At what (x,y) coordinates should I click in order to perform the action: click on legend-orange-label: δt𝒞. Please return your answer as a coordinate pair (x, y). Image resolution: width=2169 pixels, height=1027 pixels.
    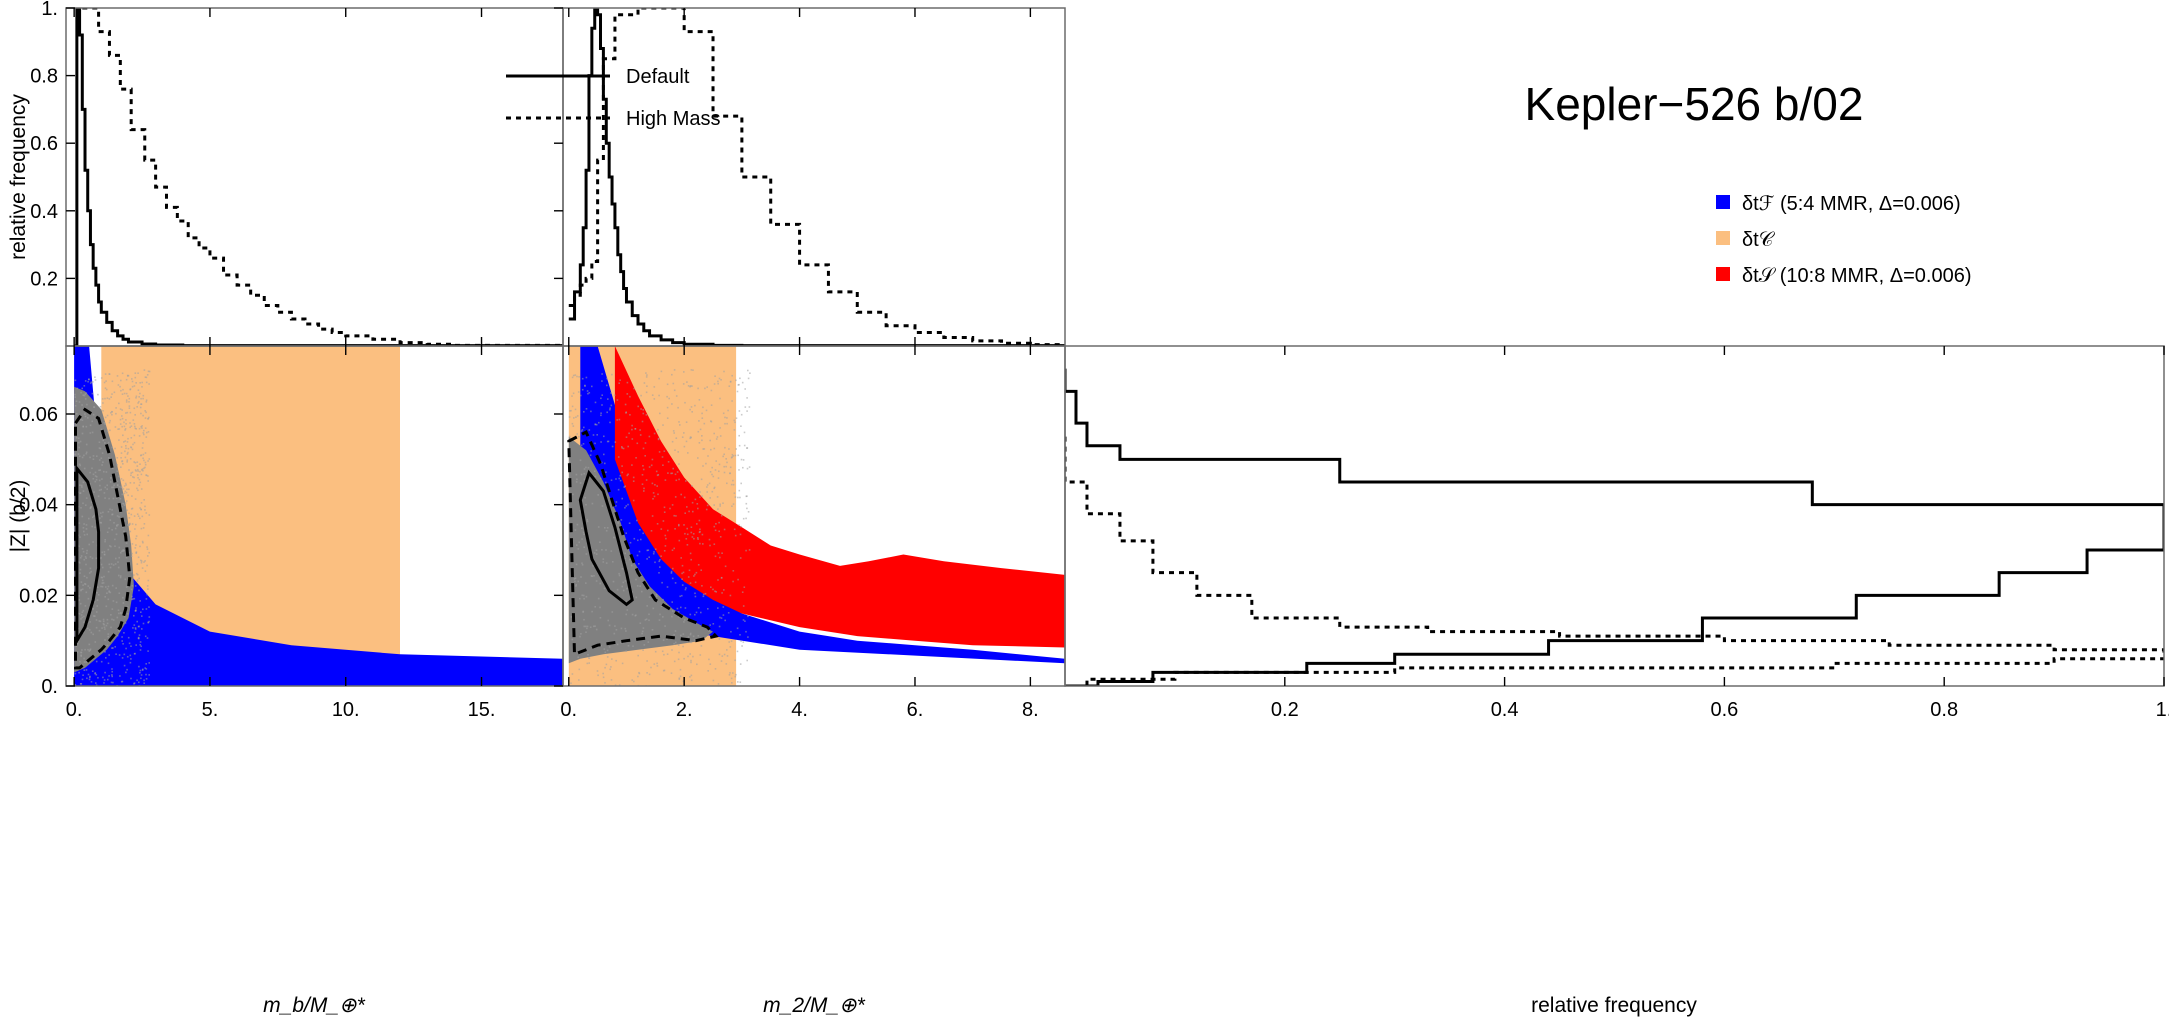
    Looking at the image, I should click on (1759, 240).